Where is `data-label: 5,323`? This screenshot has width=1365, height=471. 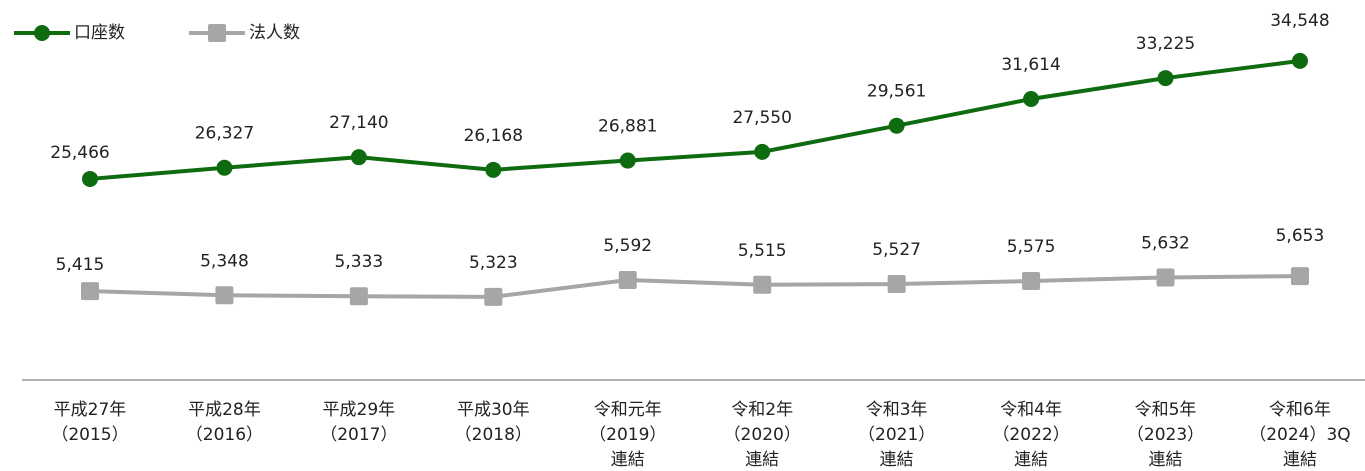 data-label: 5,323 is located at coordinates (493, 263).